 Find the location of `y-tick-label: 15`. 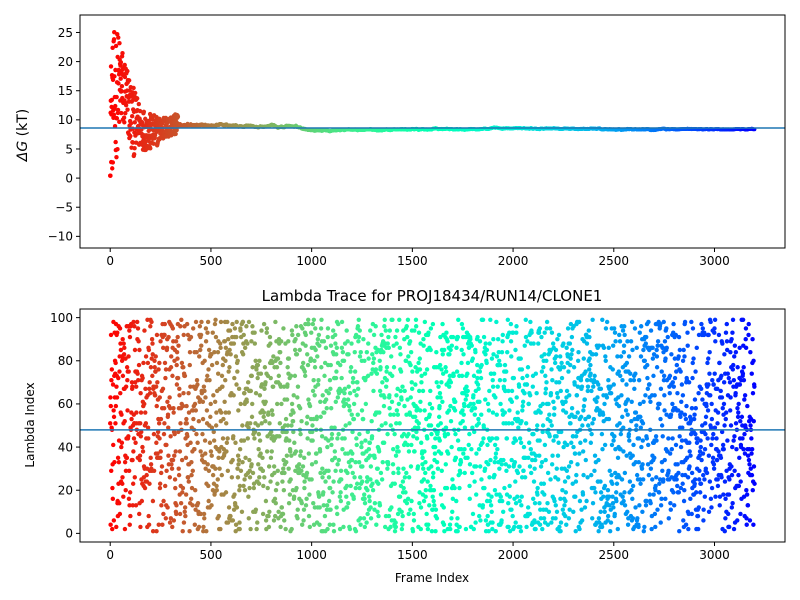

y-tick-label: 15 is located at coordinates (65, 91).